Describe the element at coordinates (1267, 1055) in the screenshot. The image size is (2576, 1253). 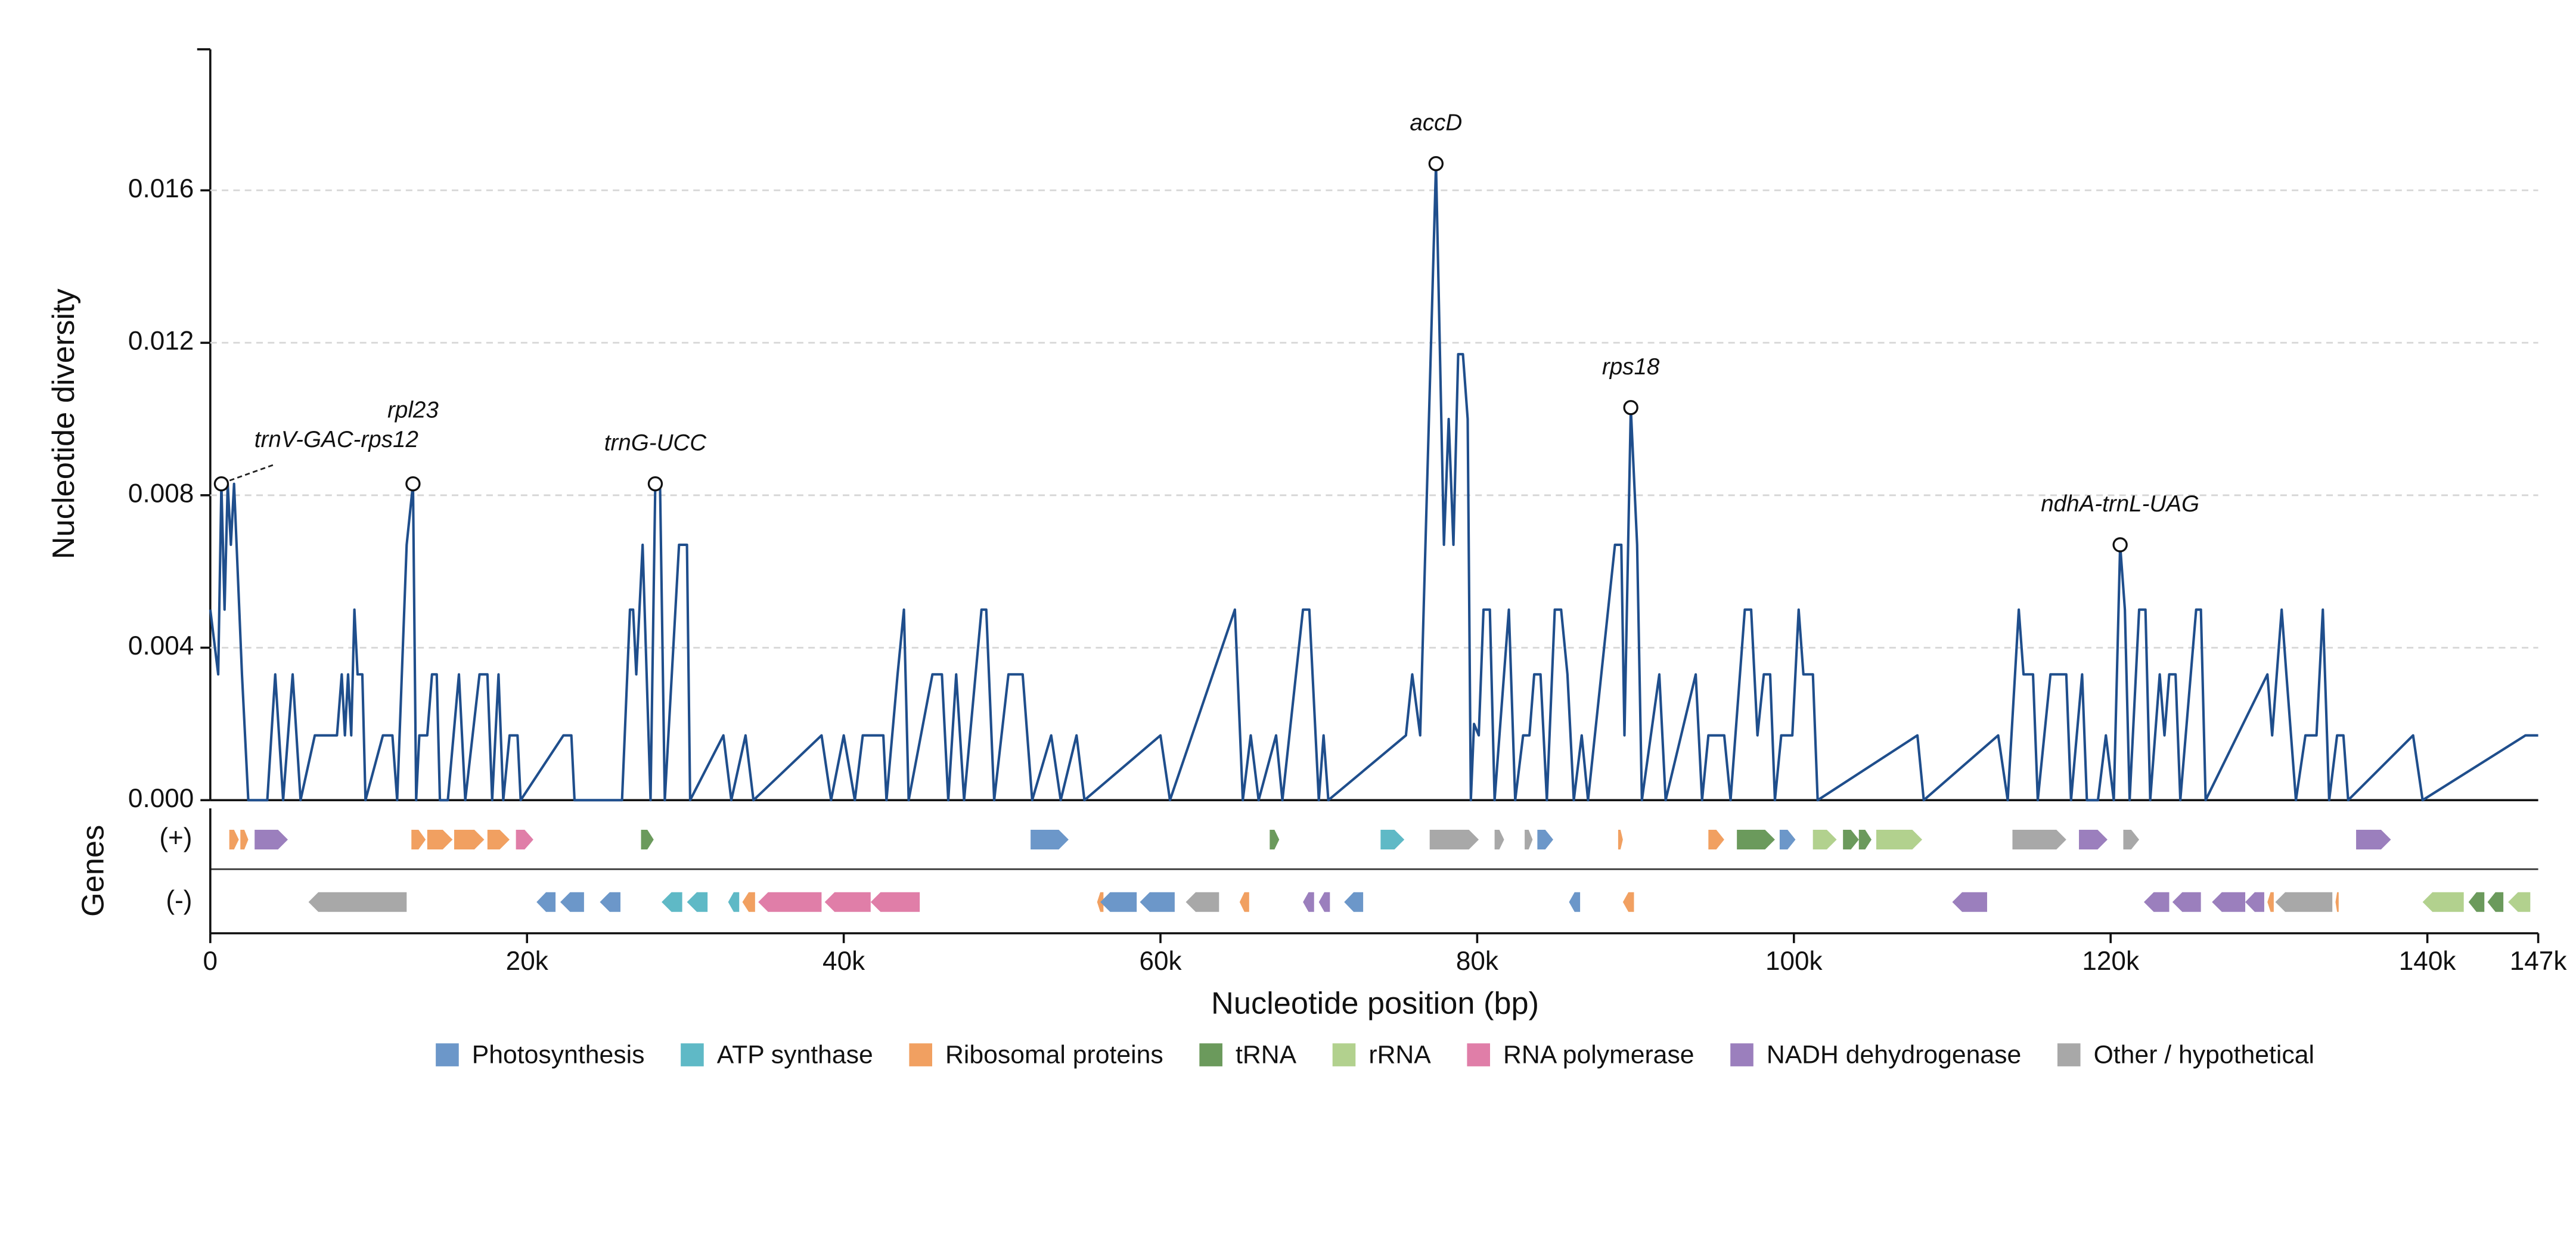
I see `legend-label: tRNA` at that location.